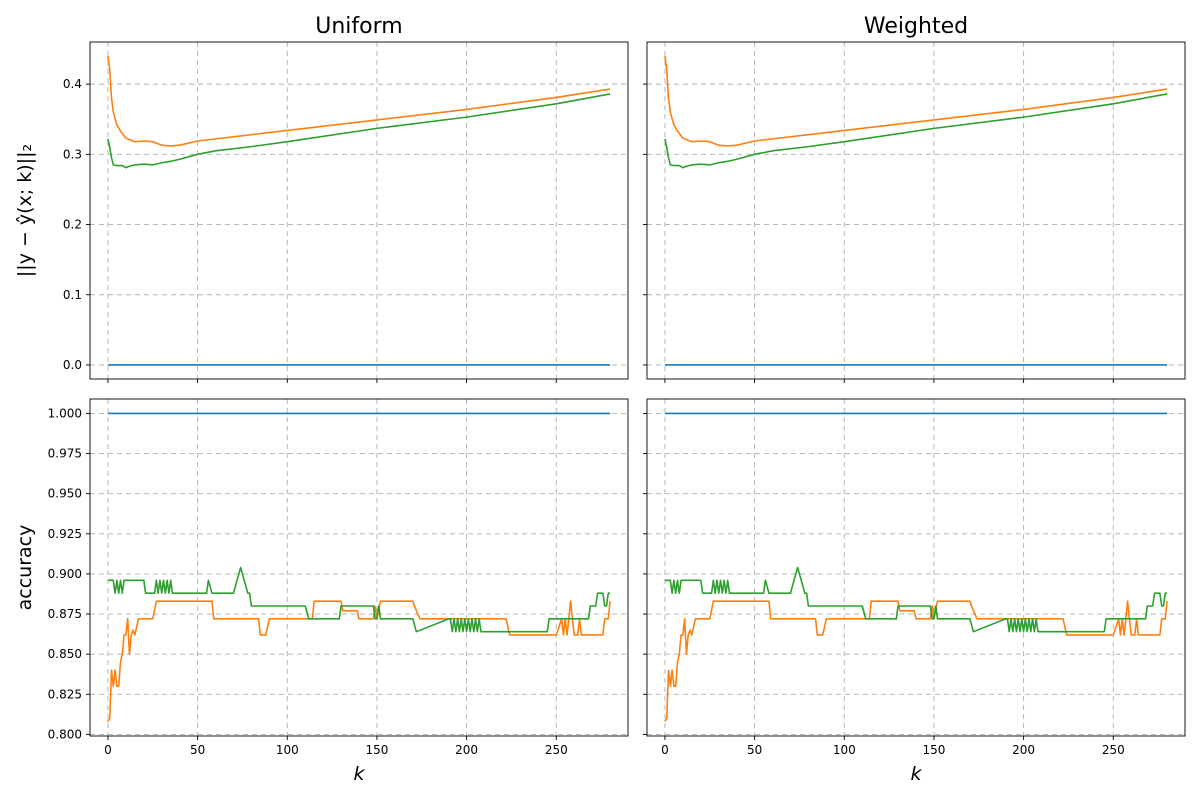  What do you see at coordinates (65, 694) in the screenshot?
I see `y-tick-label: 0.825` at bounding box center [65, 694].